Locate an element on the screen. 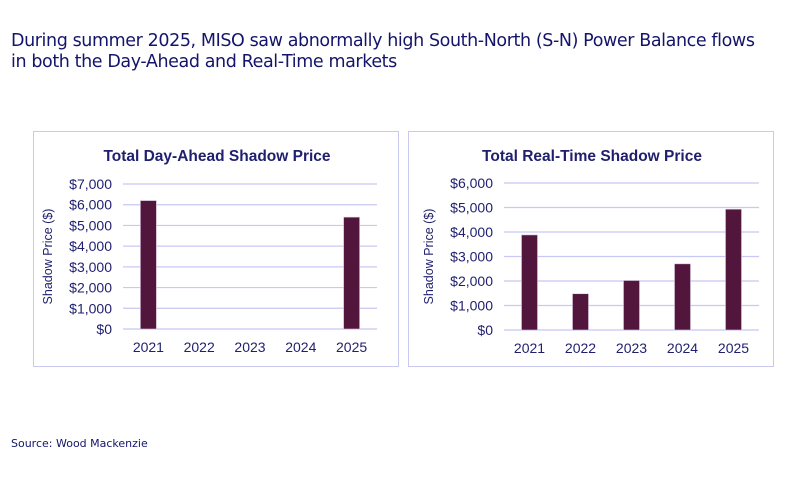  bar-2023 is located at coordinates (631, 305).